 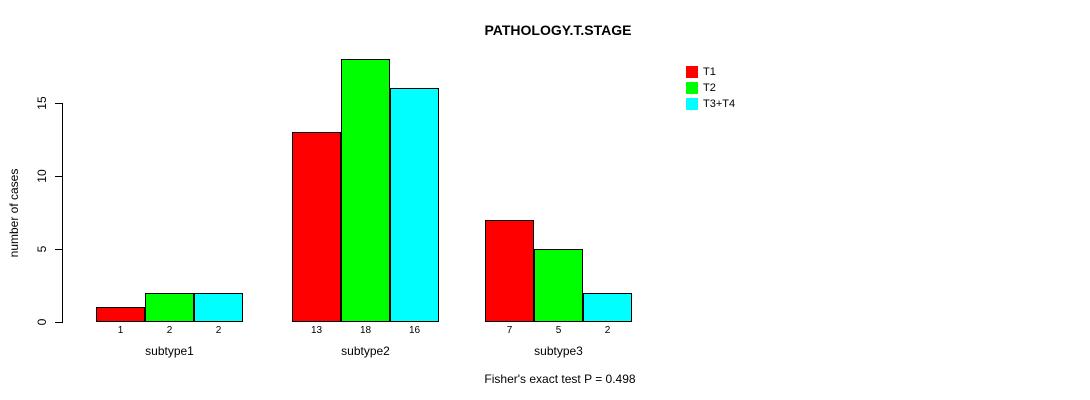 What do you see at coordinates (558, 330) in the screenshot?
I see `bar-value-label: 5` at bounding box center [558, 330].